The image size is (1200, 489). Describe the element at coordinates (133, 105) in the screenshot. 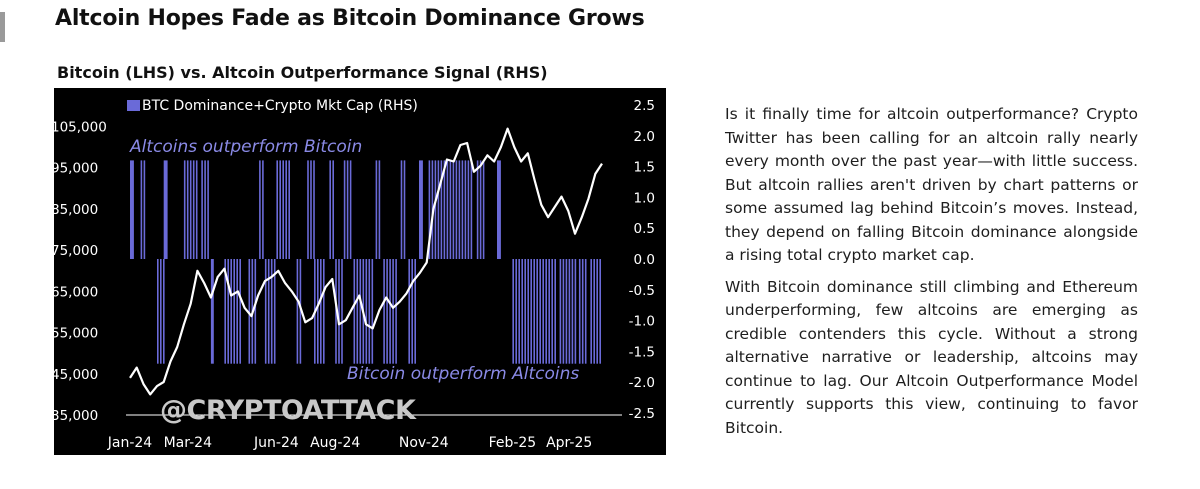

I see `legend-swatch` at that location.